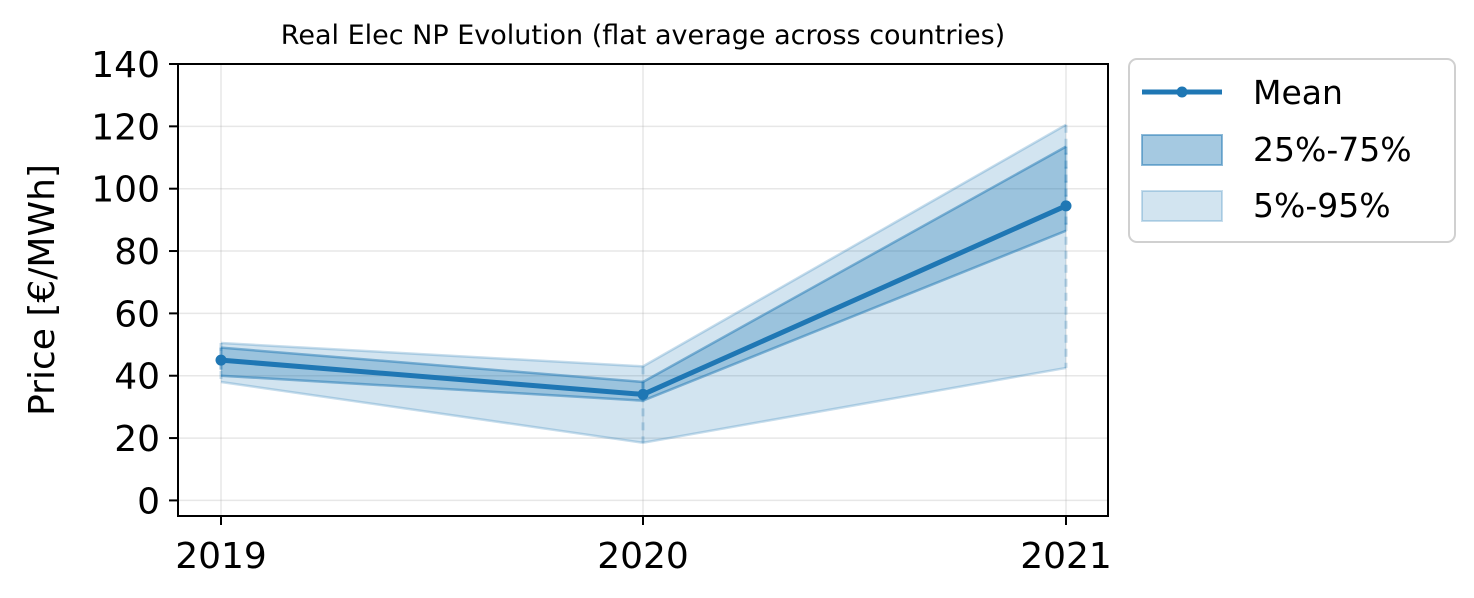  What do you see at coordinates (125, 65) in the screenshot?
I see `y-tick-label: 140` at bounding box center [125, 65].